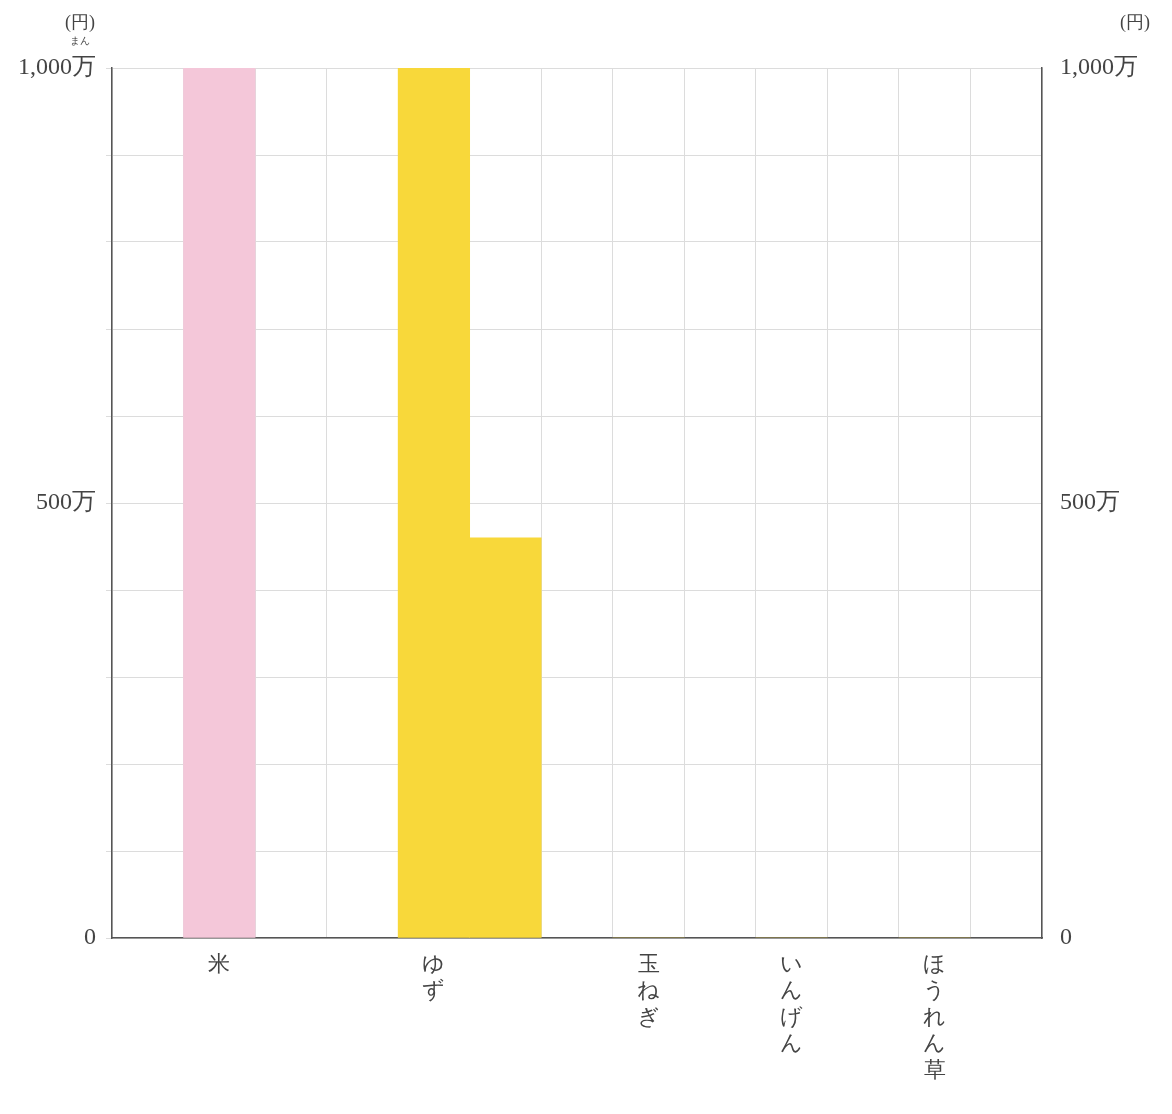  I want to click on y-axis-title: (円), so click(80, 22).